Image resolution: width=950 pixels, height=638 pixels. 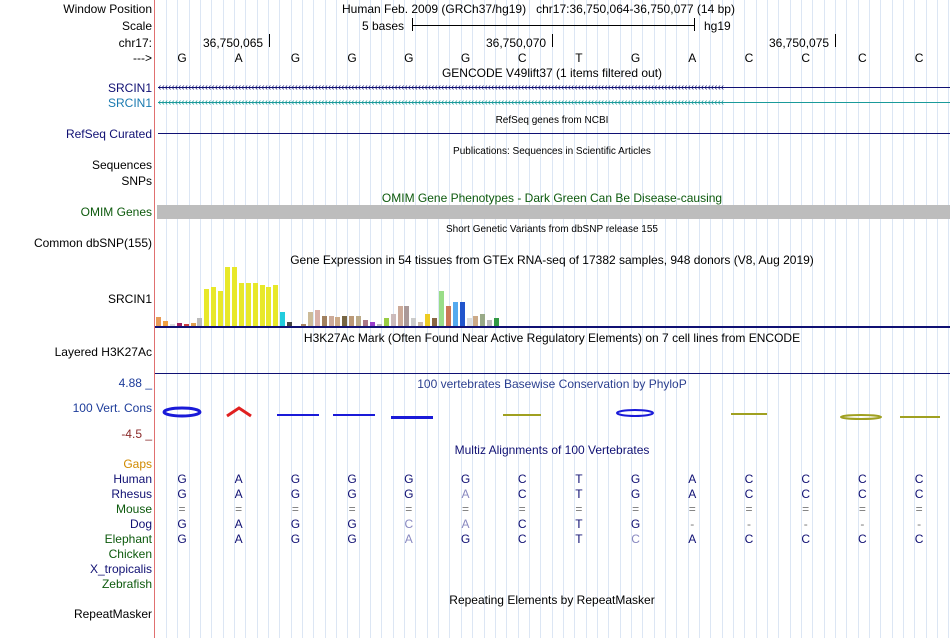 What do you see at coordinates (103, 352) in the screenshot?
I see `h3k27ac-label: Layered H3K27Ac` at bounding box center [103, 352].